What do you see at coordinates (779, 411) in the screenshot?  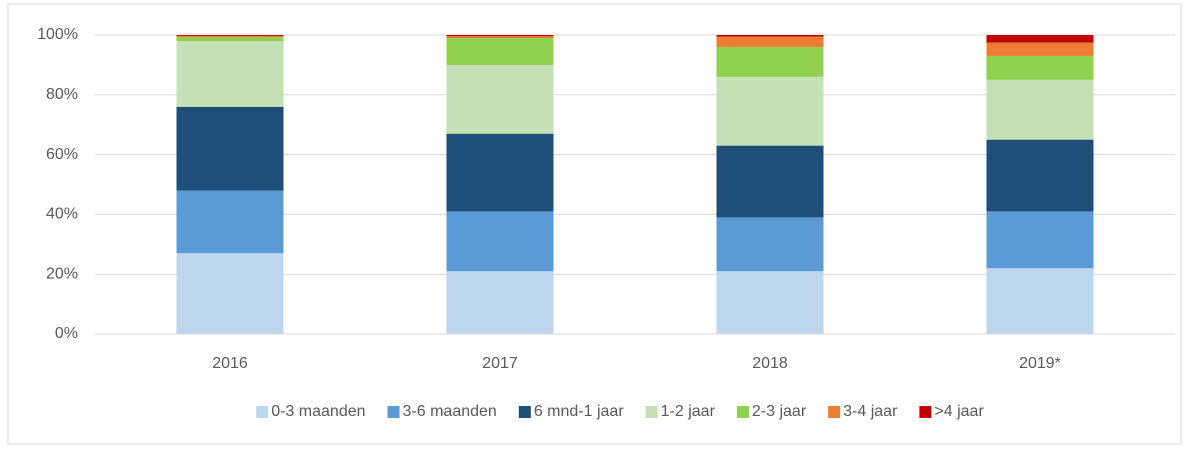 I see `legend-label: 2-3 jaar` at bounding box center [779, 411].